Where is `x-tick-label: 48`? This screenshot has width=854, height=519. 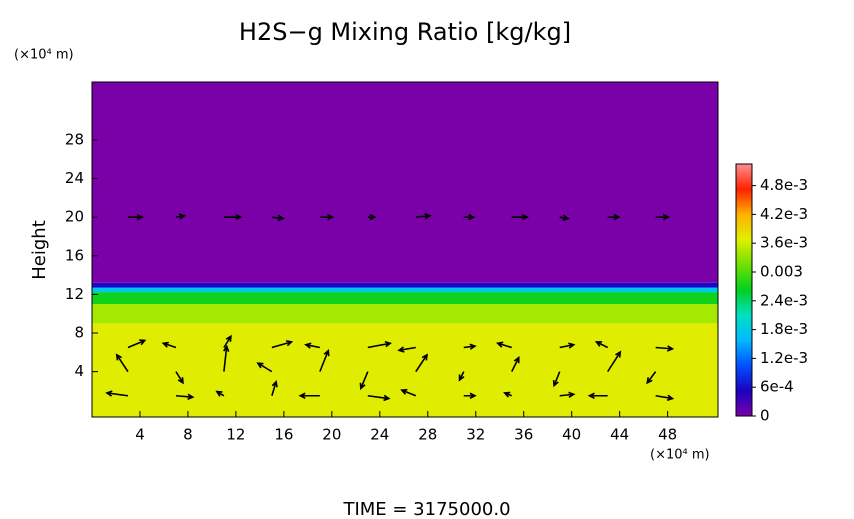 x-tick-label: 48 is located at coordinates (667, 435).